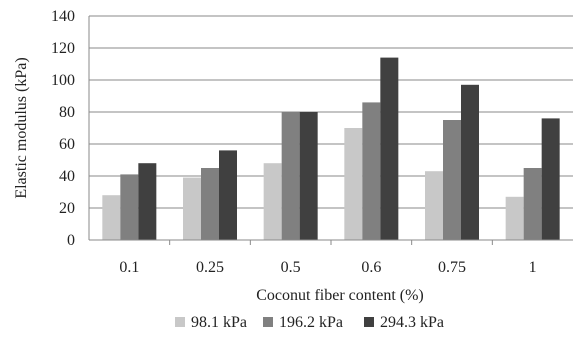 The image size is (579, 342). I want to click on y-tick-label: 60, so click(67, 144).